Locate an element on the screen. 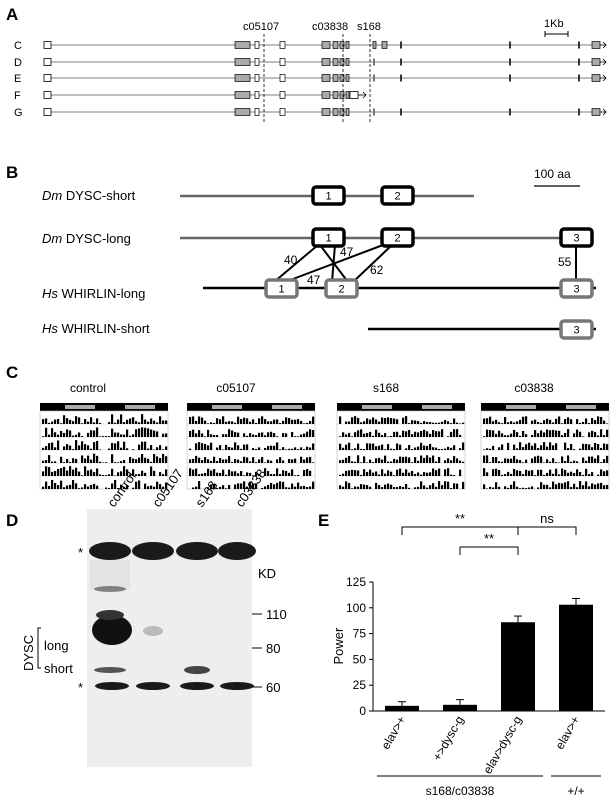  domain-whirlin-long-1: 1 is located at coordinates (281, 288).